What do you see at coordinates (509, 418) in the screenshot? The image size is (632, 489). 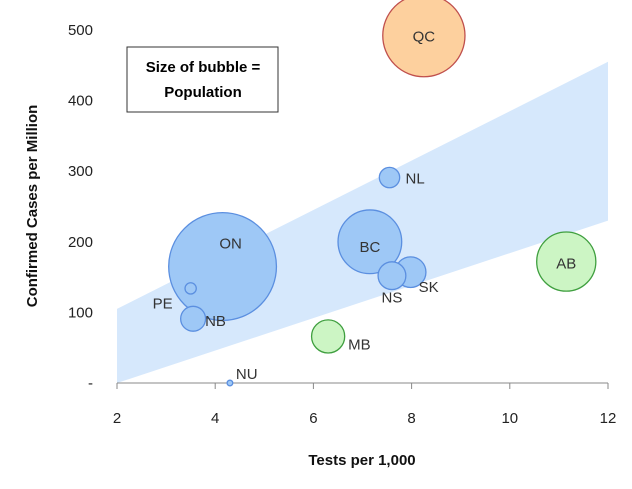 I see `x-tick-label: 10` at bounding box center [509, 418].